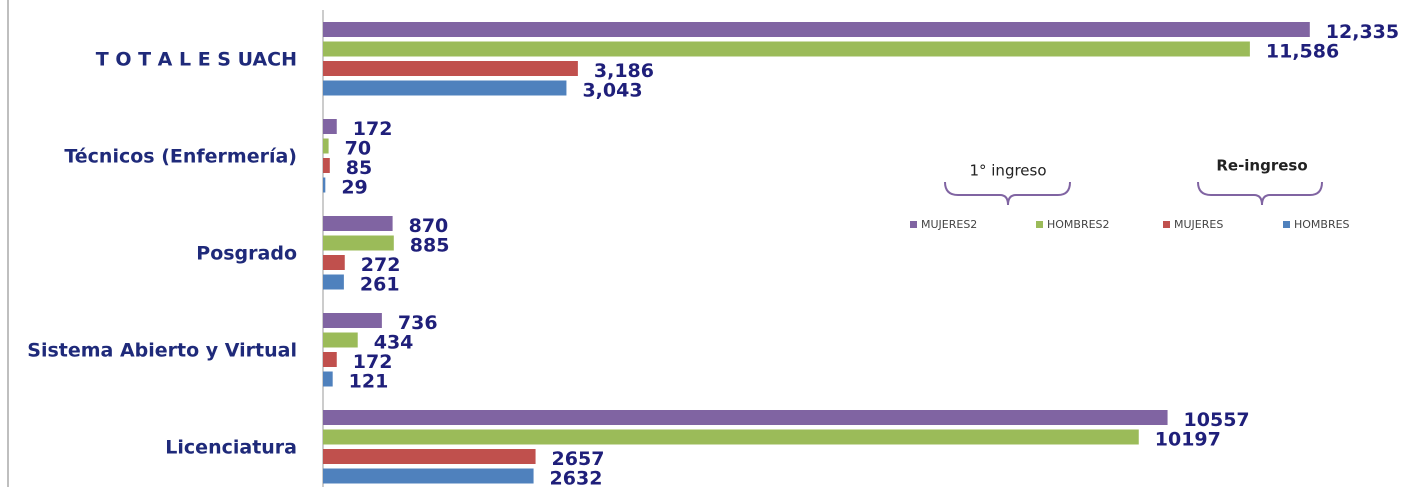  What do you see at coordinates (231, 447) in the screenshot?
I see `category-label: Licenciatura` at bounding box center [231, 447].